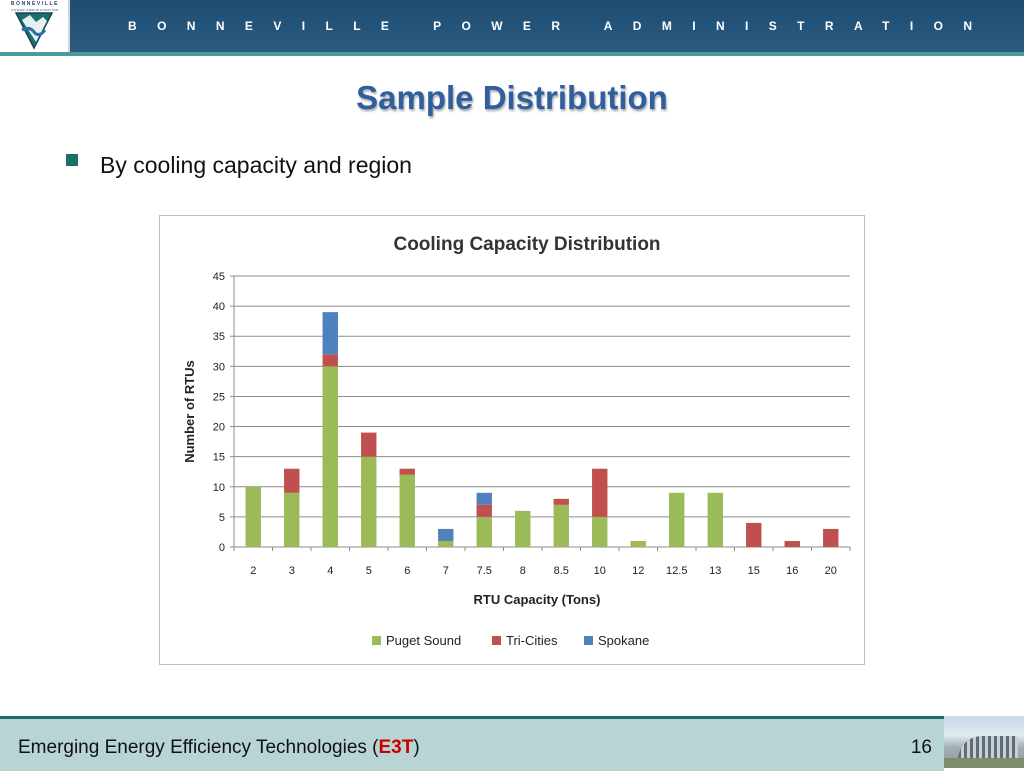 The width and height of the screenshot is (1024, 771). I want to click on x-tick-label: 7.5, so click(484, 571).